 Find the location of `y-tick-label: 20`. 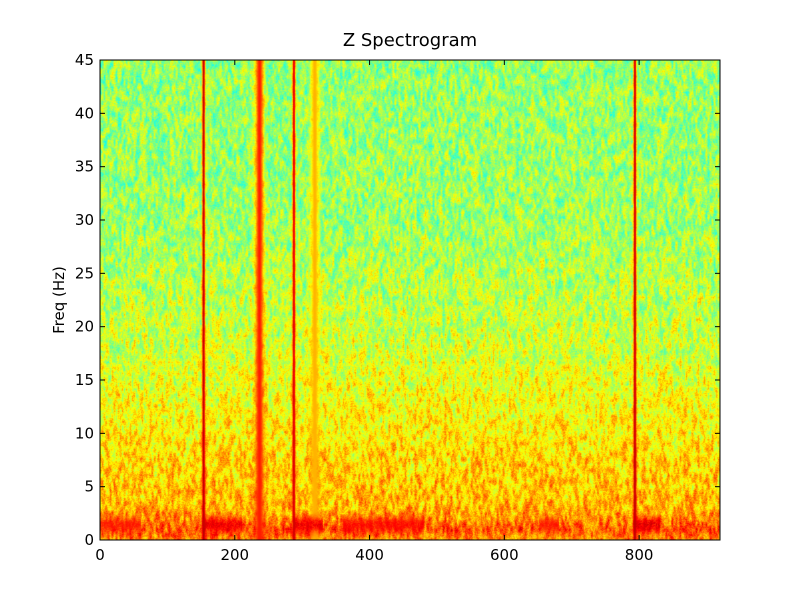

y-tick-label: 20 is located at coordinates (84, 327).